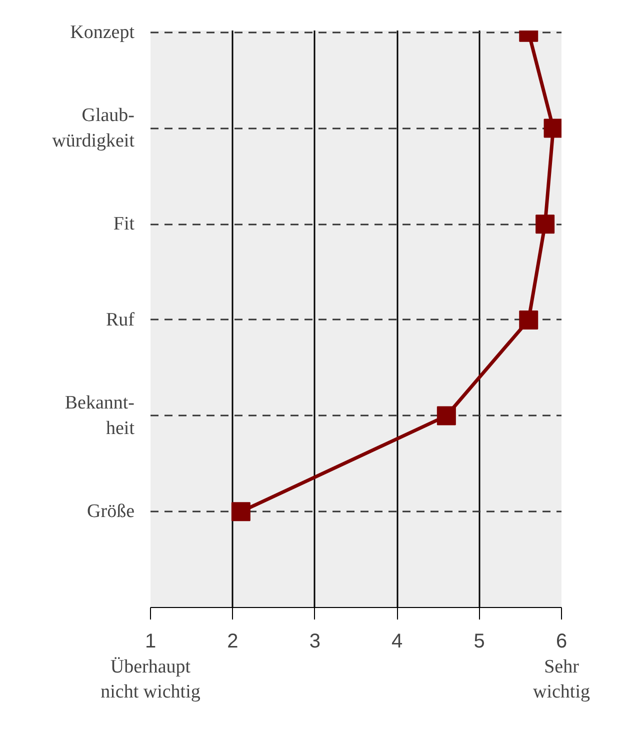 This screenshot has height=737, width=621. Describe the element at coordinates (103, 32) in the screenshot. I see `y-tick-label: Konzept` at that location.